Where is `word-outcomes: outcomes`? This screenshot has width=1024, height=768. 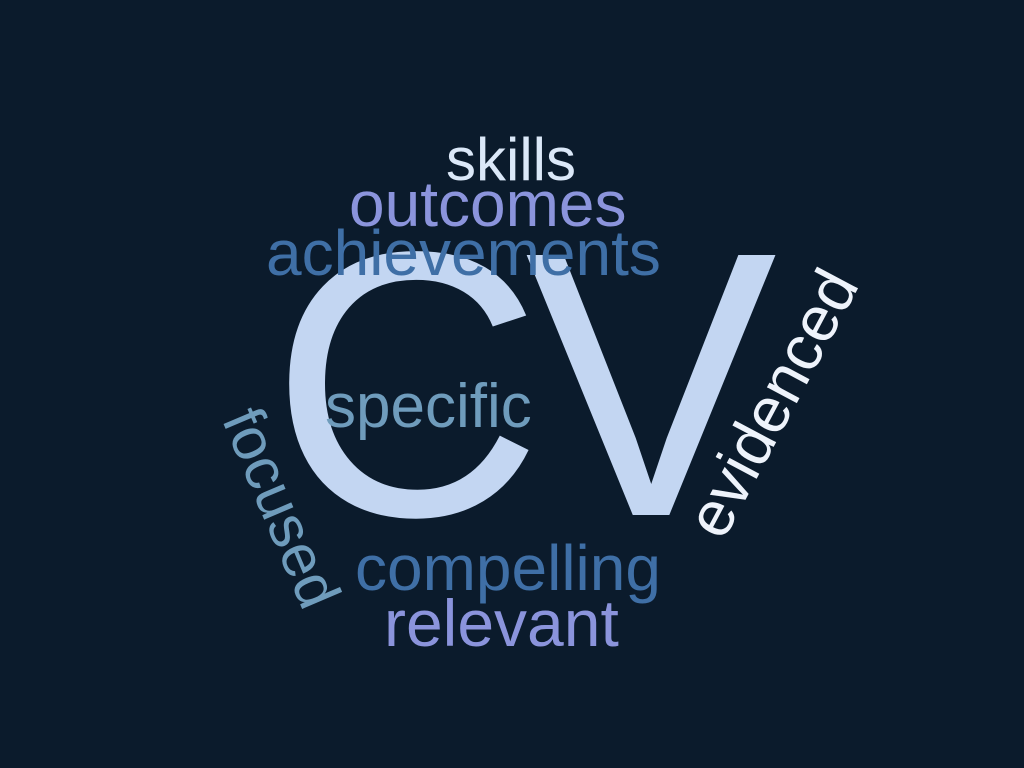
word-outcomes: outcomes is located at coordinates (488, 204).